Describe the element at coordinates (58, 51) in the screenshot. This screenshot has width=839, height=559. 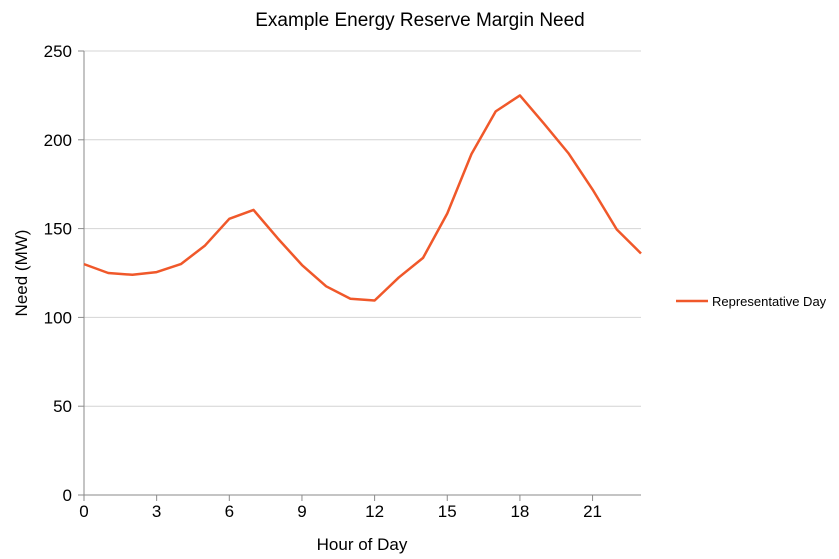
I see `y-tick-label: 250` at that location.